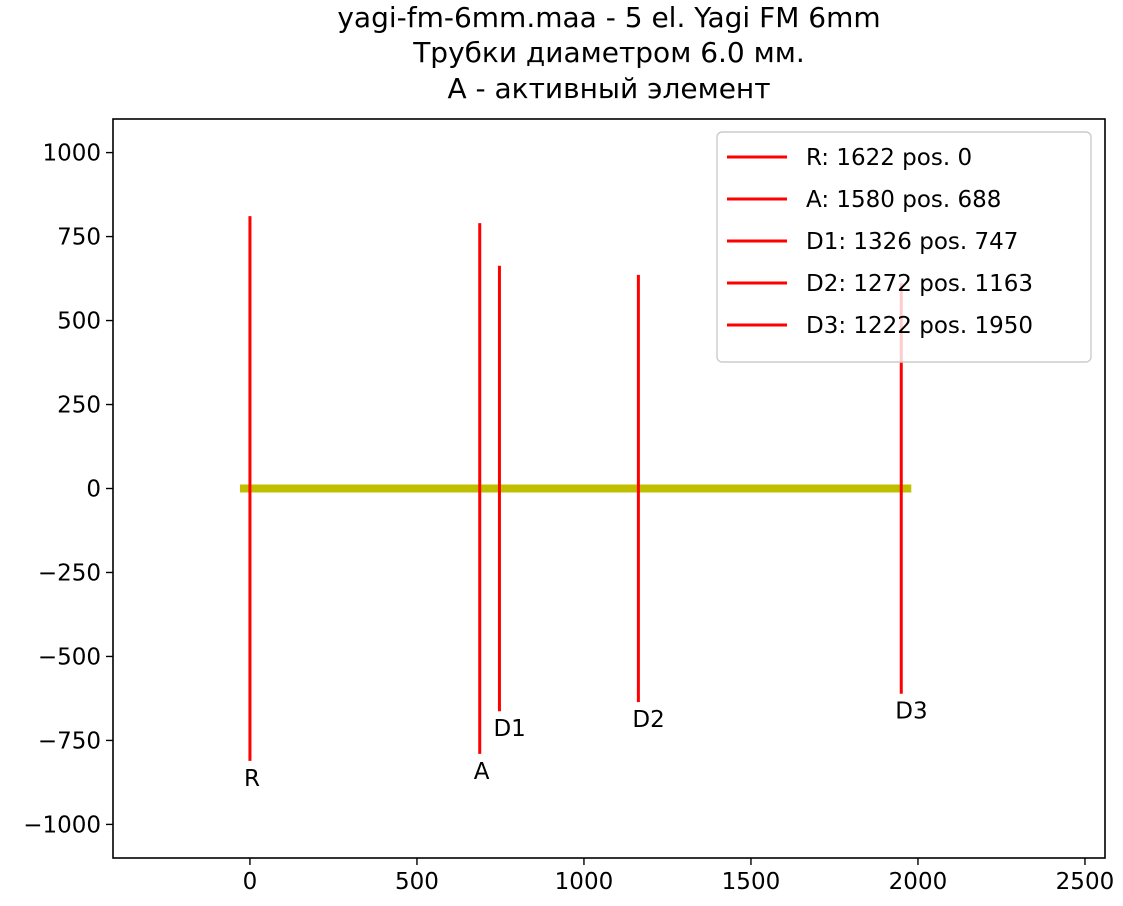 The height and width of the screenshot is (906, 1123). What do you see at coordinates (71, 154) in the screenshot?
I see `y-tick-label: 1000` at bounding box center [71, 154].